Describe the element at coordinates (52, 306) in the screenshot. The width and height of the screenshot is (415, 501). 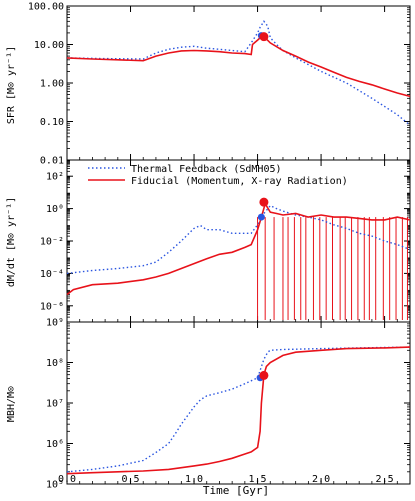
I see `accretion-ytick-label: 10⁻⁶` at that location.